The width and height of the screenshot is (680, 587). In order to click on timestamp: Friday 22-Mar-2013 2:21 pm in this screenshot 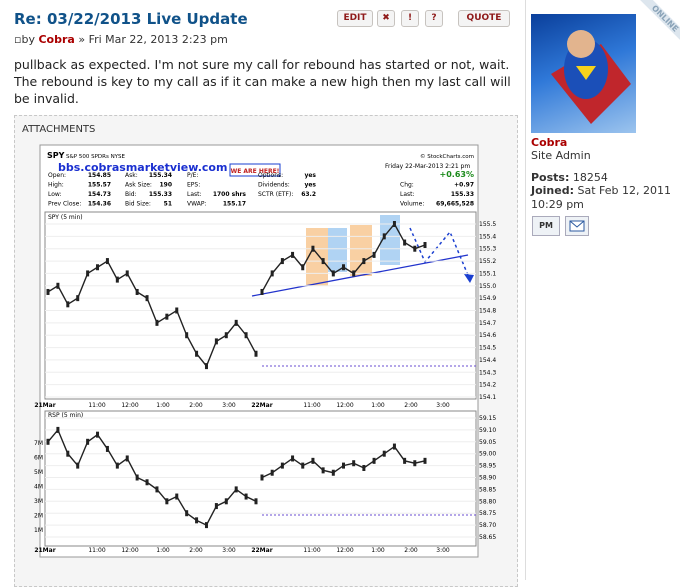, I will do `click(427, 166)`.